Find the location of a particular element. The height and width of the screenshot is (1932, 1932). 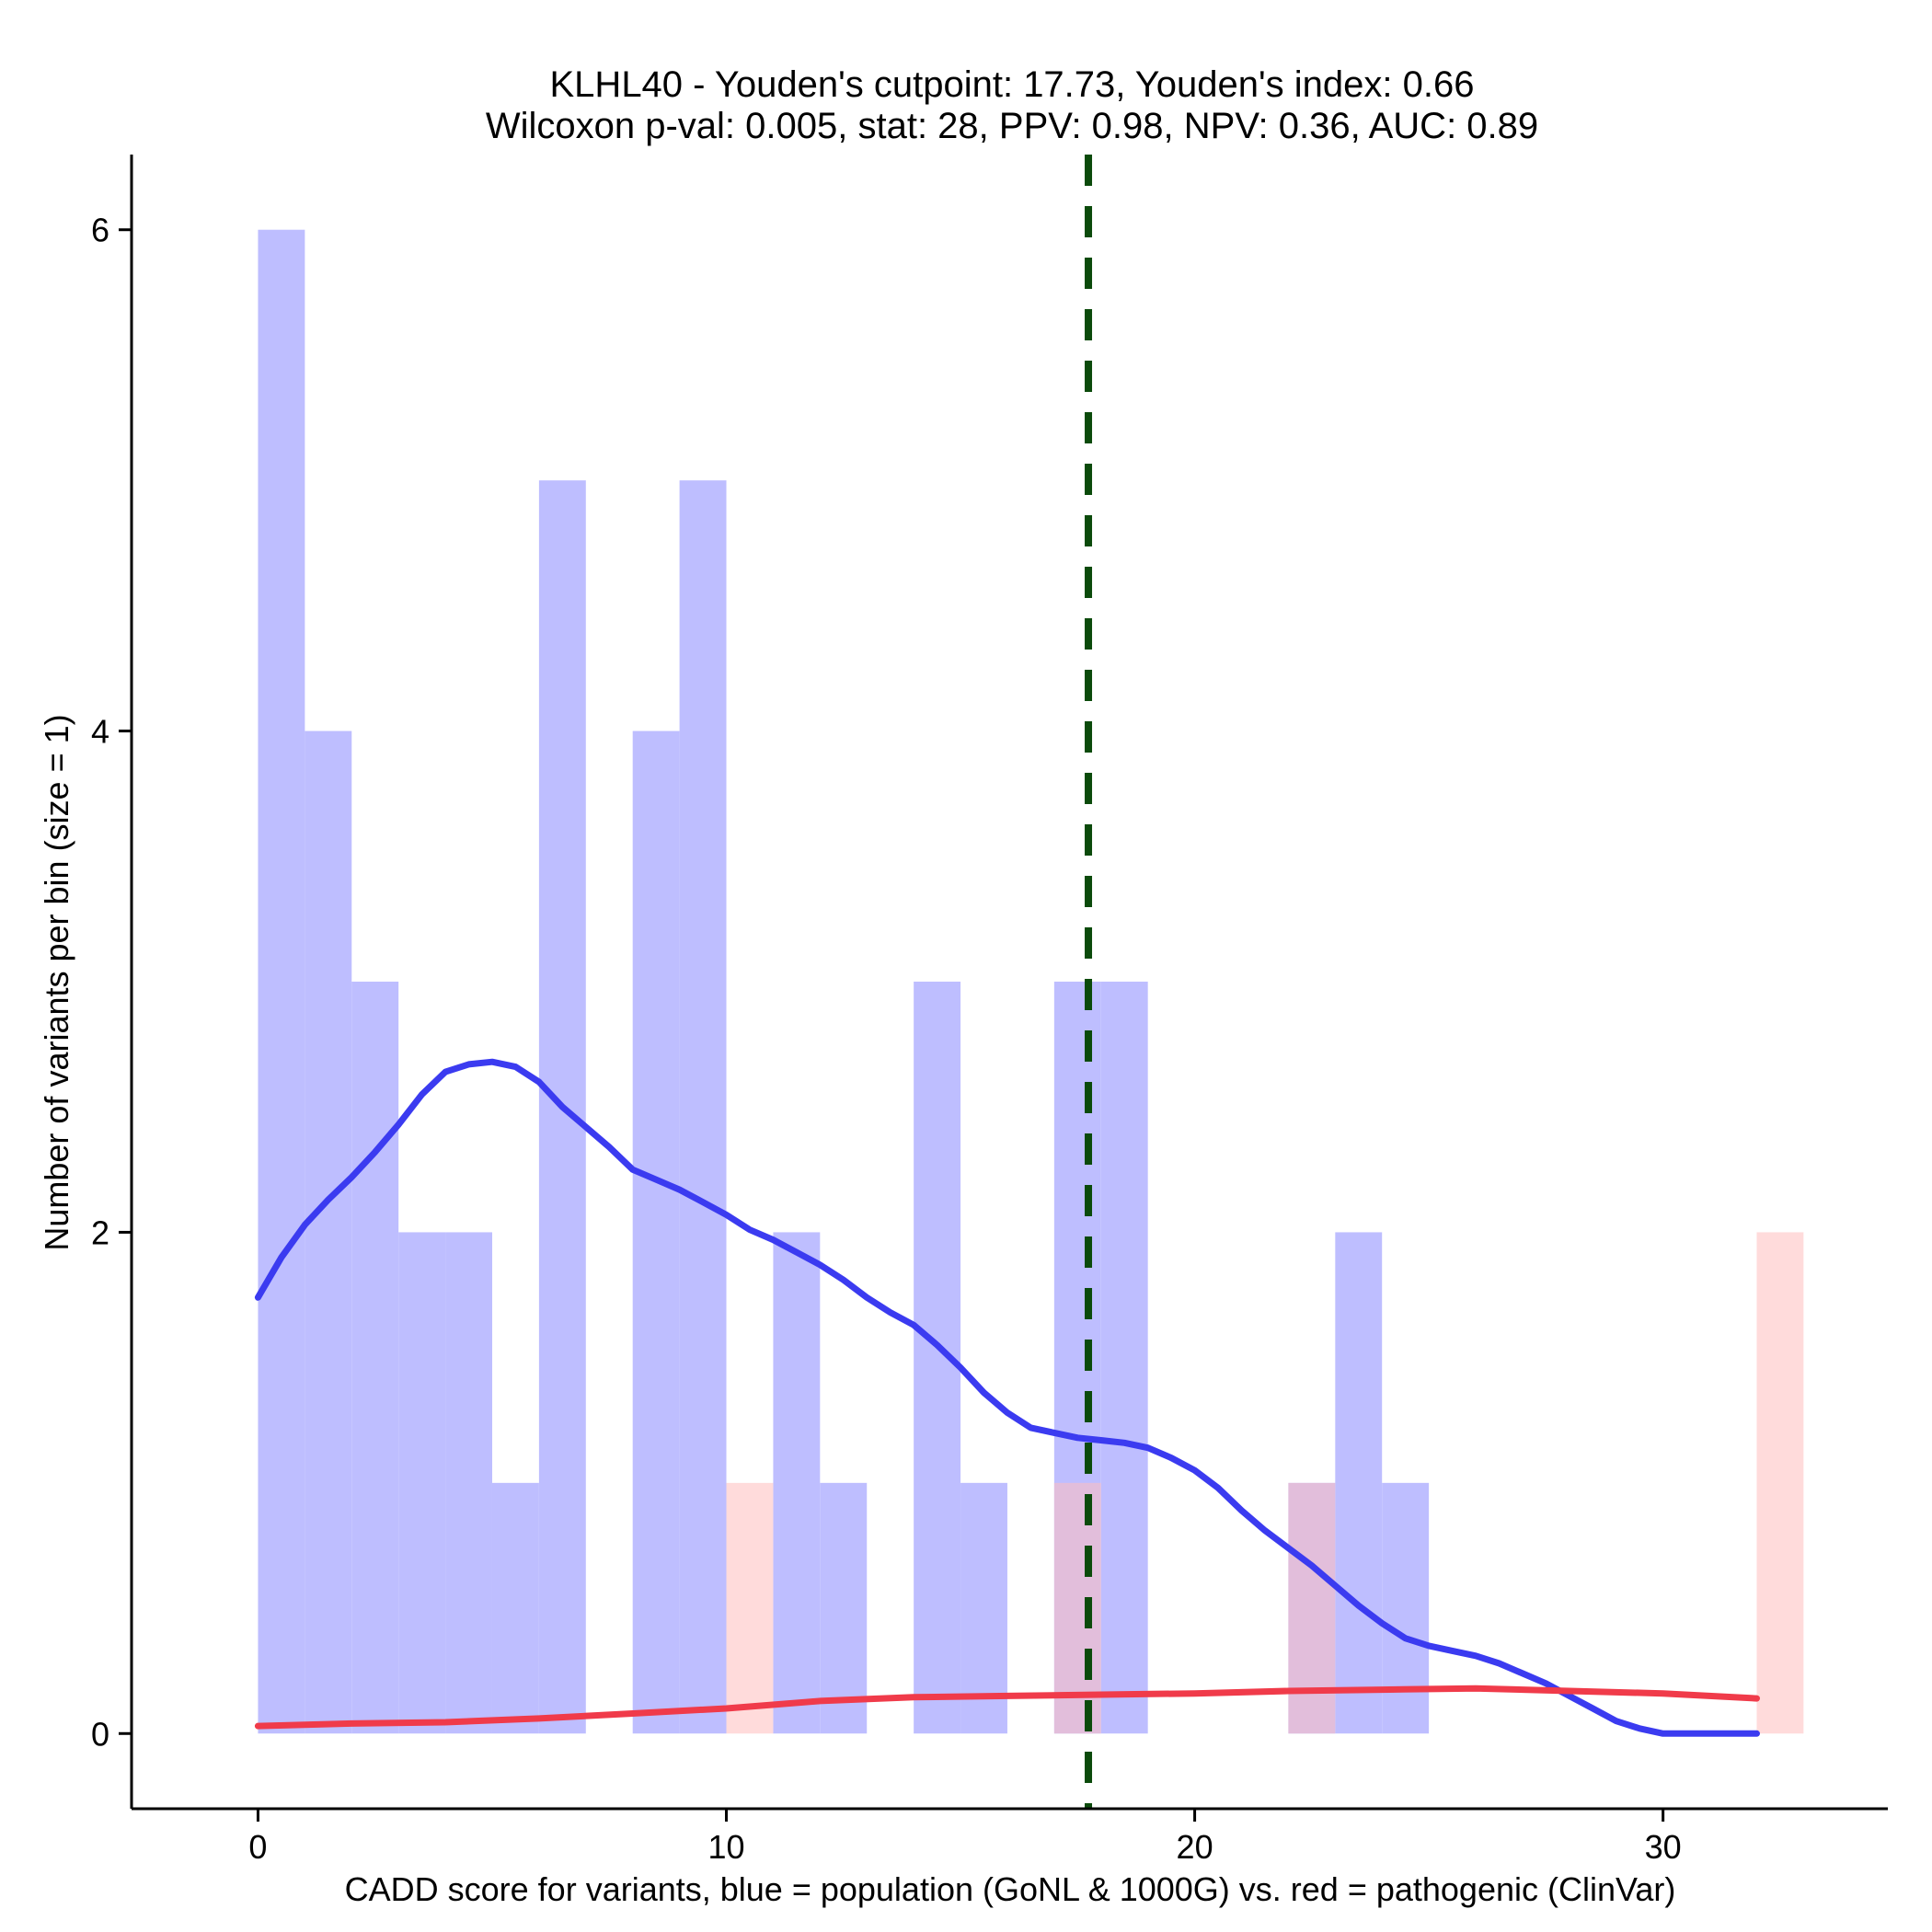

y-tick-label: 2 is located at coordinates (100, 1232).